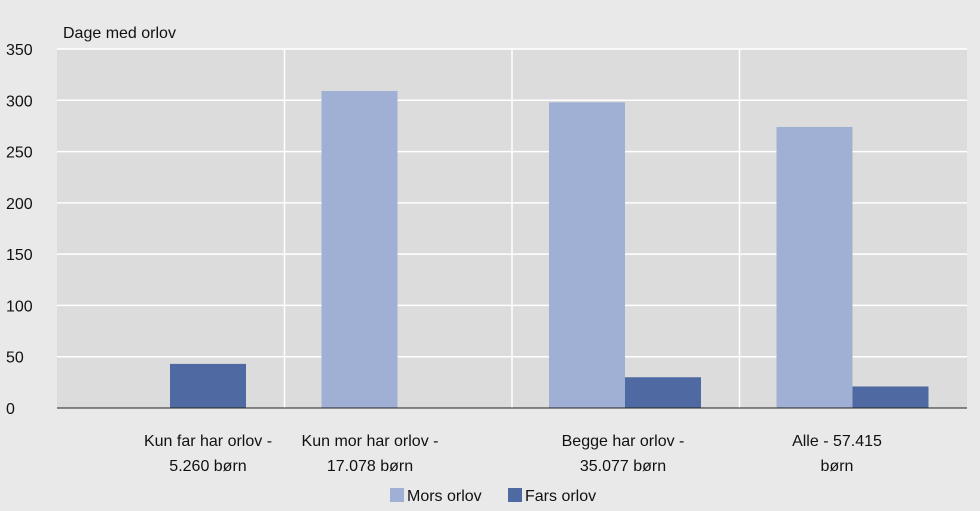 This screenshot has height=511, width=980. Describe the element at coordinates (119, 33) in the screenshot. I see `y-axis-label: Dage med orlov` at that location.